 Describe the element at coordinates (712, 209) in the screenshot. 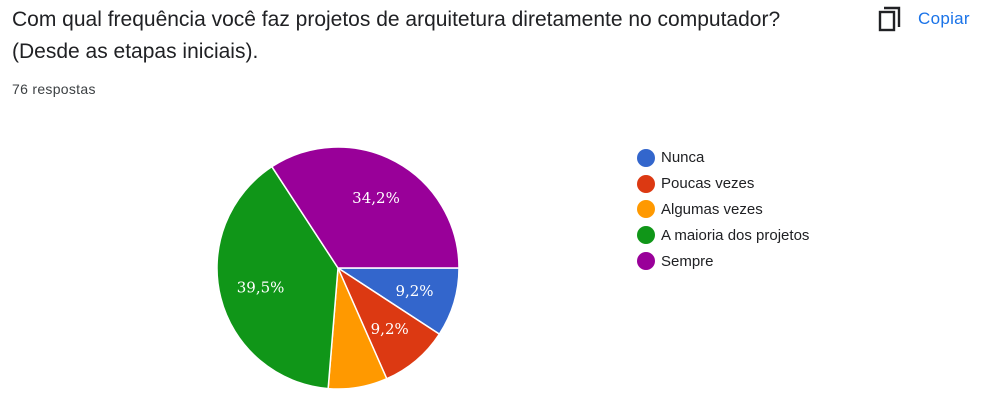

I see `legend-label: Algumas vezes` at that location.